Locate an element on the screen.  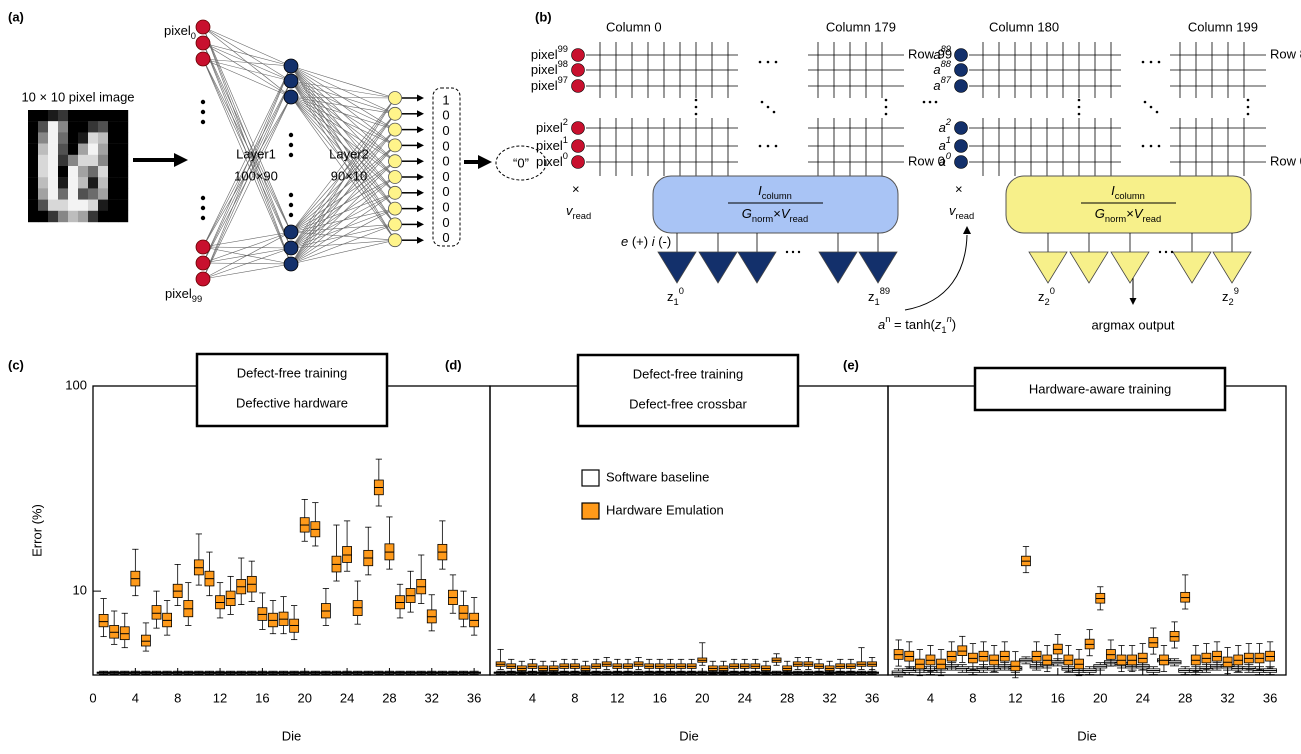
output-digit: 1 is located at coordinates (445, 99).